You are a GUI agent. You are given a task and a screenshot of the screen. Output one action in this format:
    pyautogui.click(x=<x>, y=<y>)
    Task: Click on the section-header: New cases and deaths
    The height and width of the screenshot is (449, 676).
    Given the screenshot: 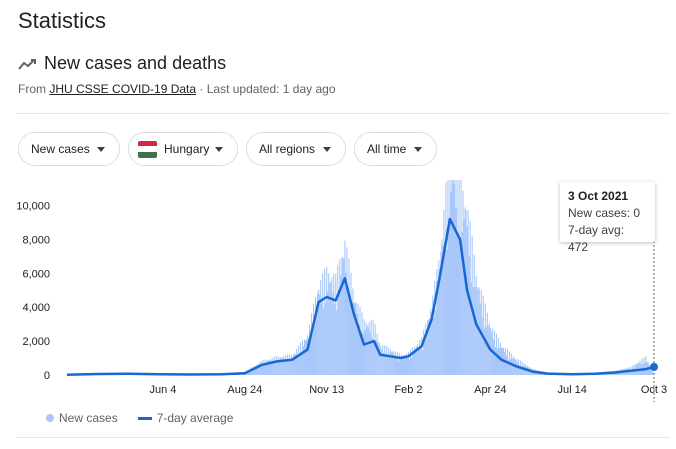 What is the action you would take?
    pyautogui.click(x=122, y=63)
    